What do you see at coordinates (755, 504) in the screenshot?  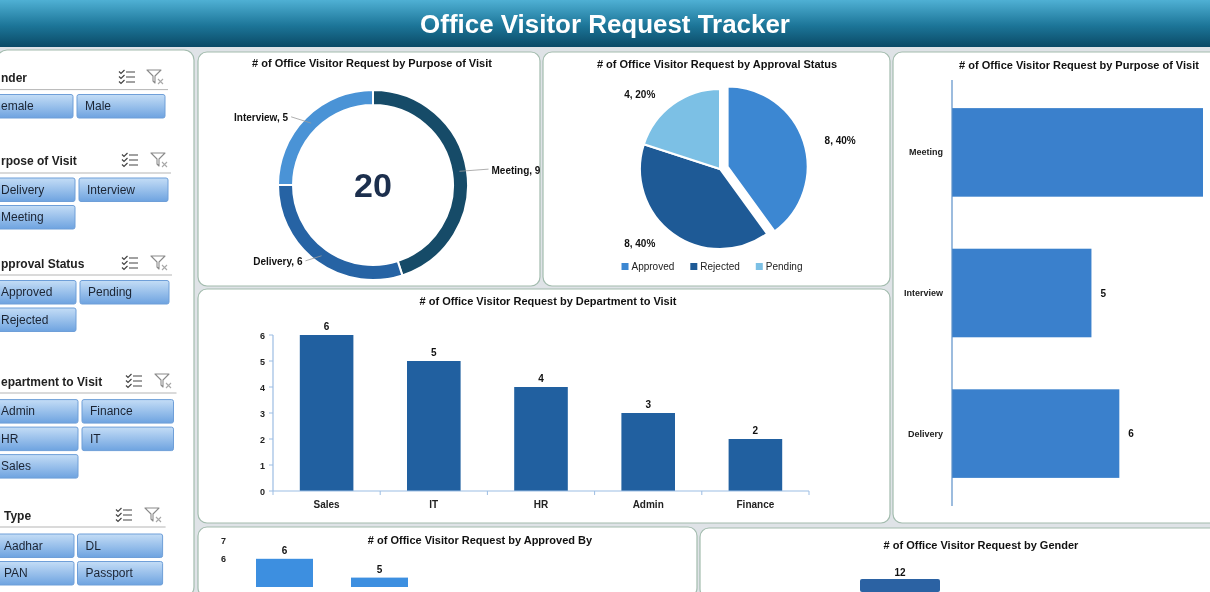 I see `x-tick-label: Finance` at bounding box center [755, 504].